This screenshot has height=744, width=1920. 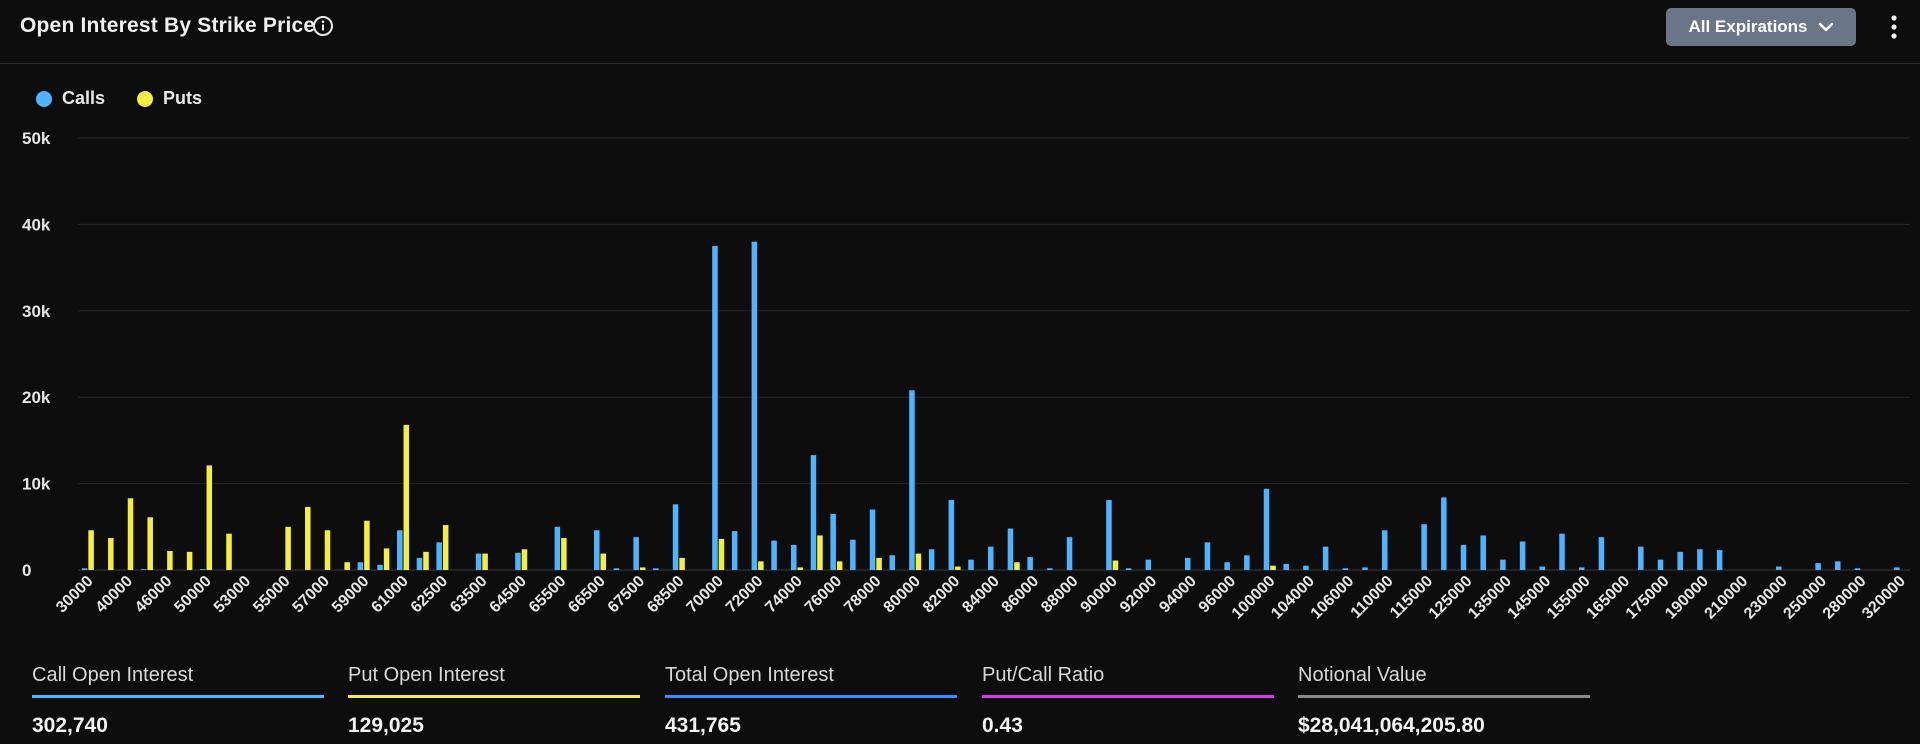 I want to click on x-tick-label: 135000, so click(x=1490, y=598).